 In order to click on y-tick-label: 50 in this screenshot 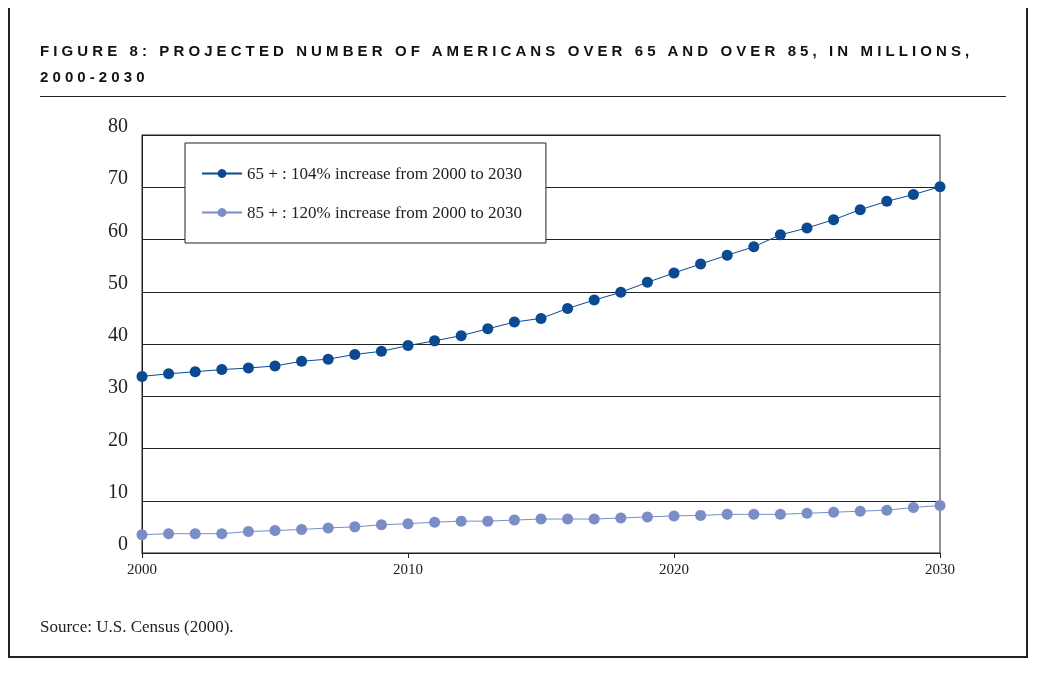, I will do `click(118, 281)`.